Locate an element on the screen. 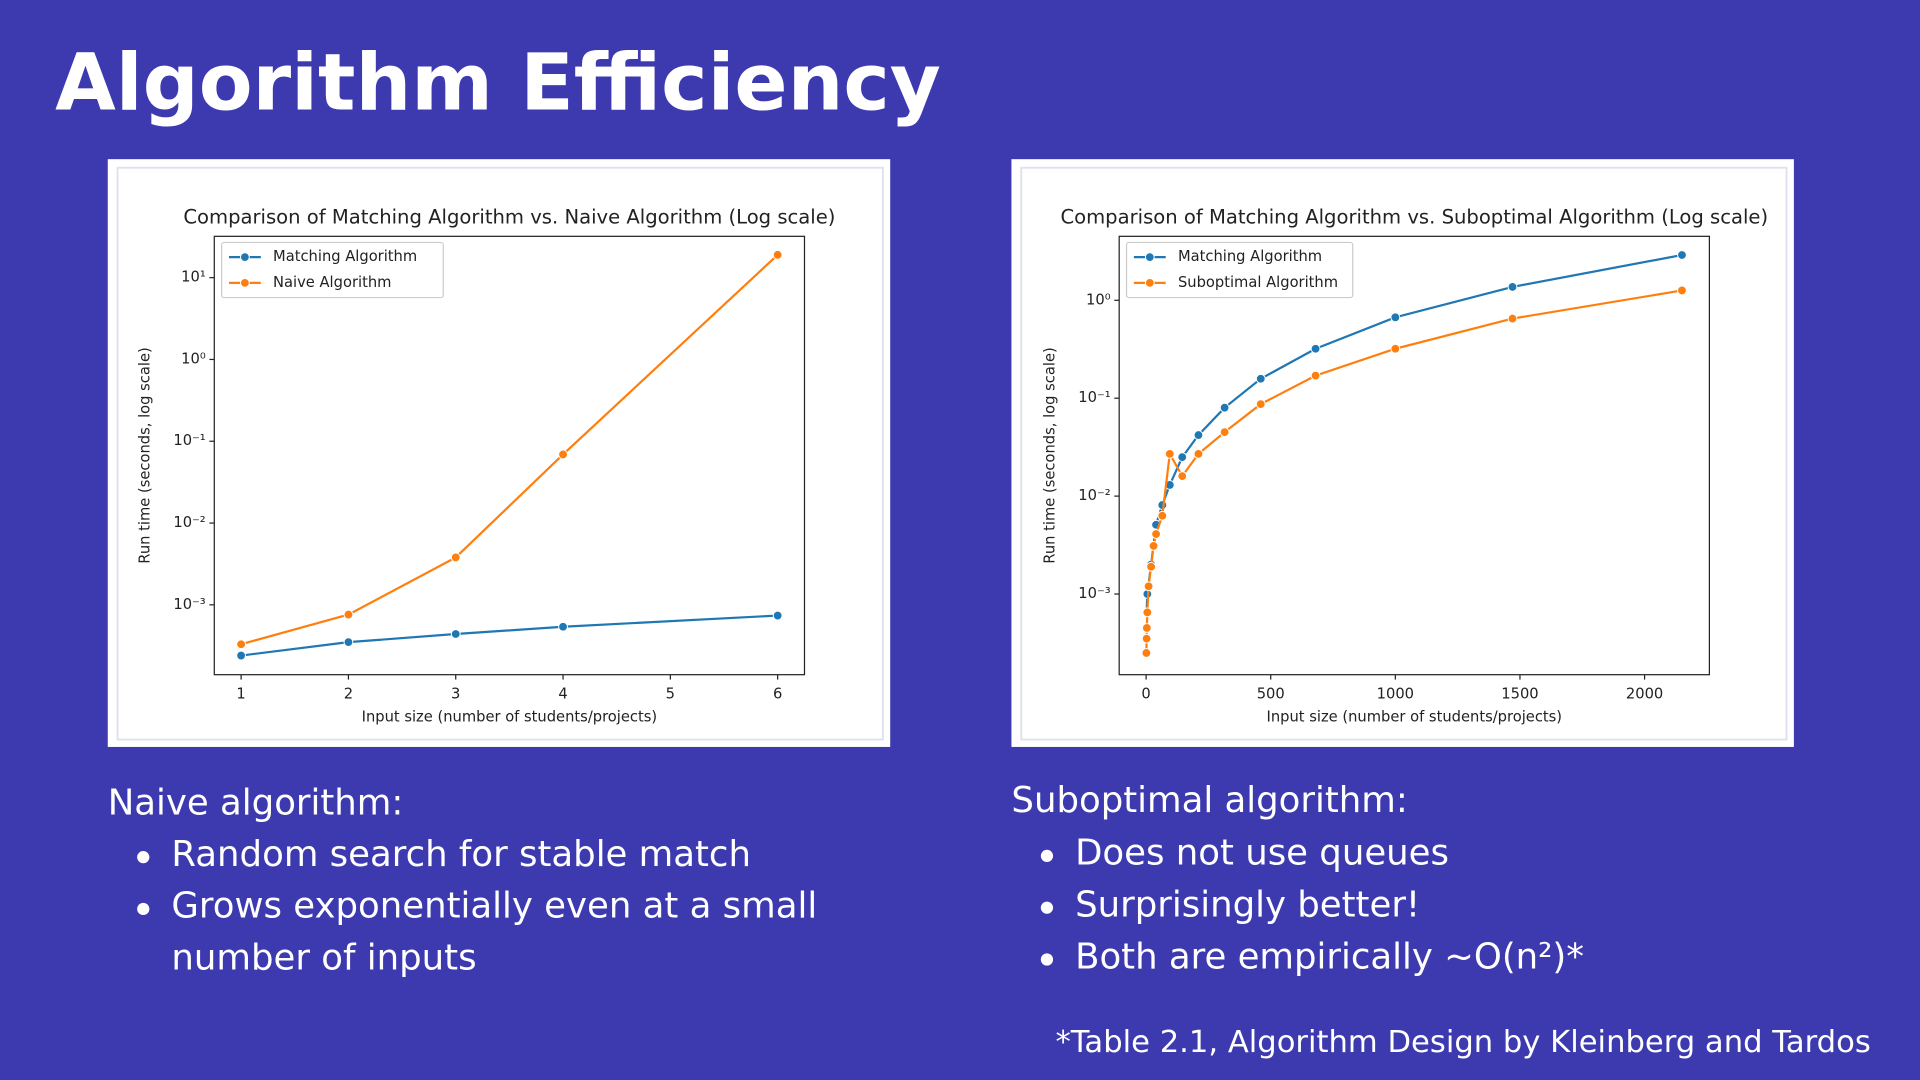 The image size is (1920, 1080). bullet-text: Surprisingly better! is located at coordinates (1247, 904).